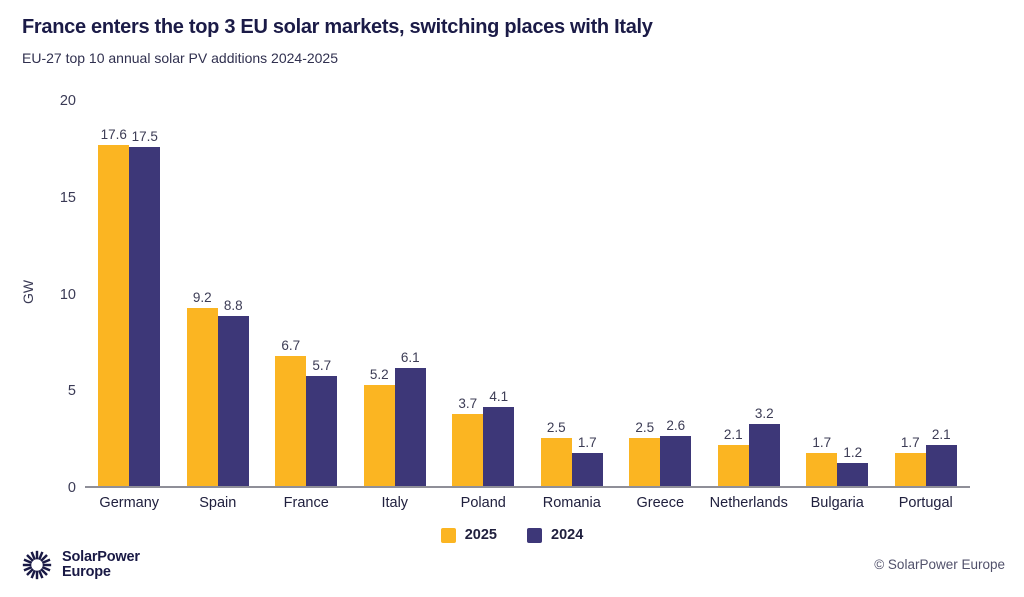 This screenshot has width=1024, height=597. What do you see at coordinates (571, 503) in the screenshot?
I see `x-axis-label: Romania` at bounding box center [571, 503].